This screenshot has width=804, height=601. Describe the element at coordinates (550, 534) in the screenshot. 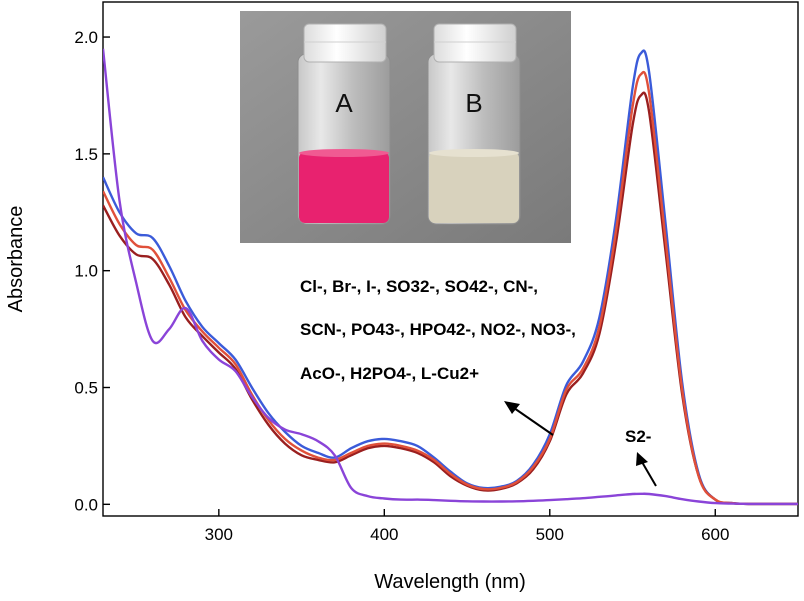

I see `x-tick-label: 500` at that location.